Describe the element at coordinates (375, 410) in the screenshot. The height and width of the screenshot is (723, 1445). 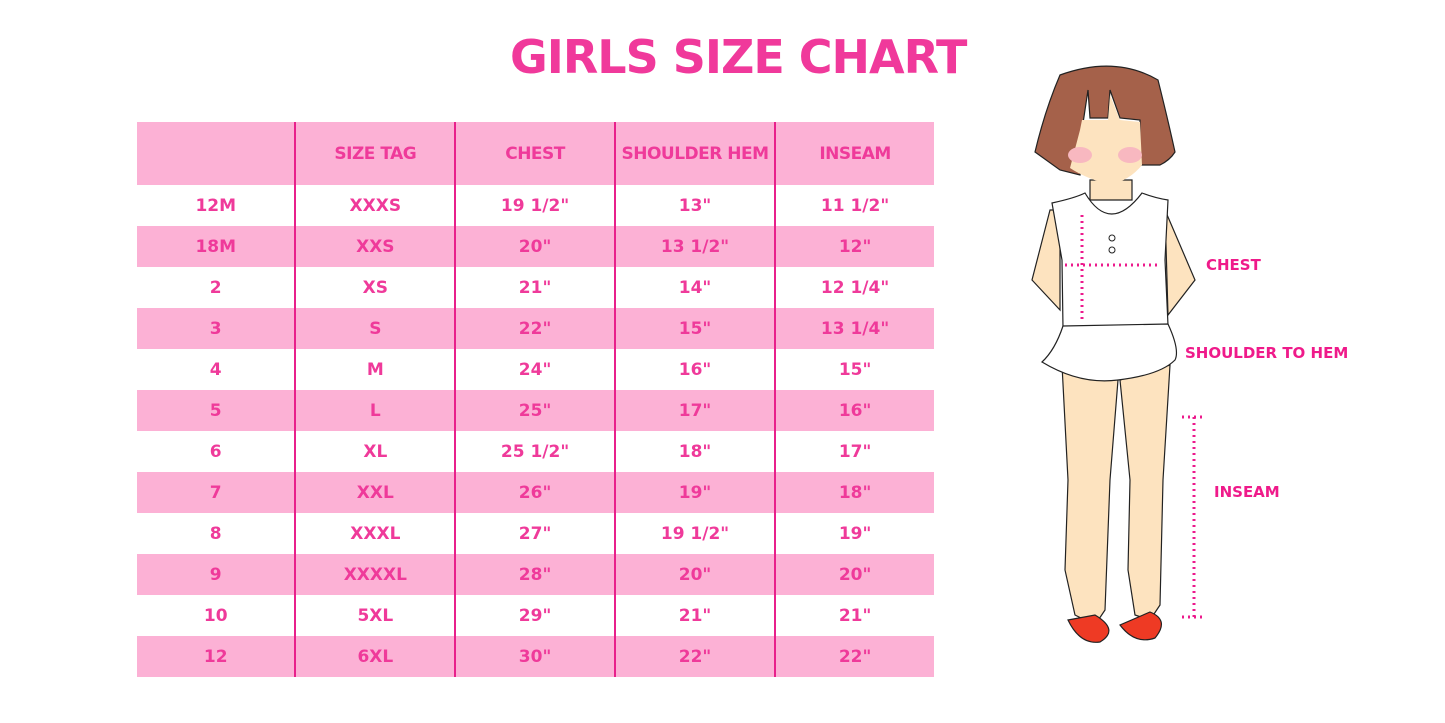
I see `table-cell: L` at that location.